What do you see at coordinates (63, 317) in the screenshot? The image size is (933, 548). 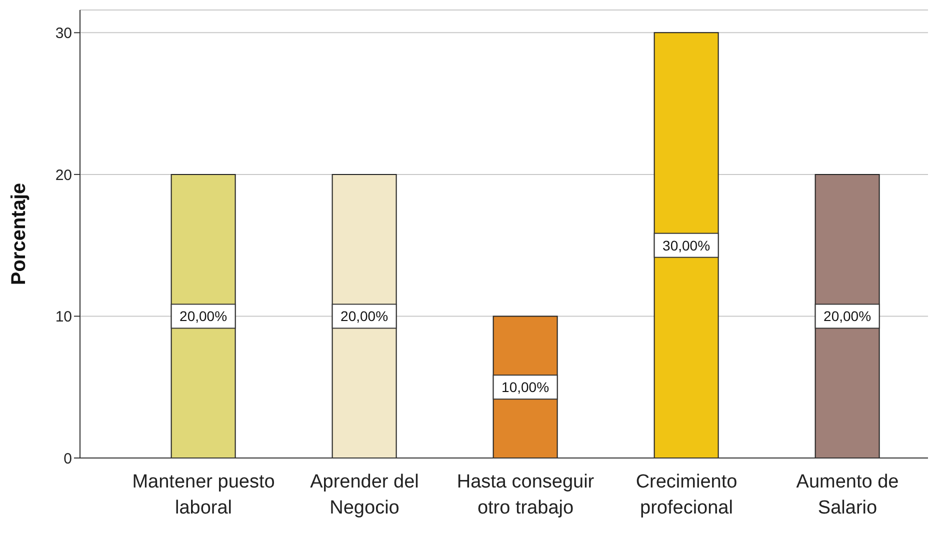 I see `y-tick-label: 10` at bounding box center [63, 317].